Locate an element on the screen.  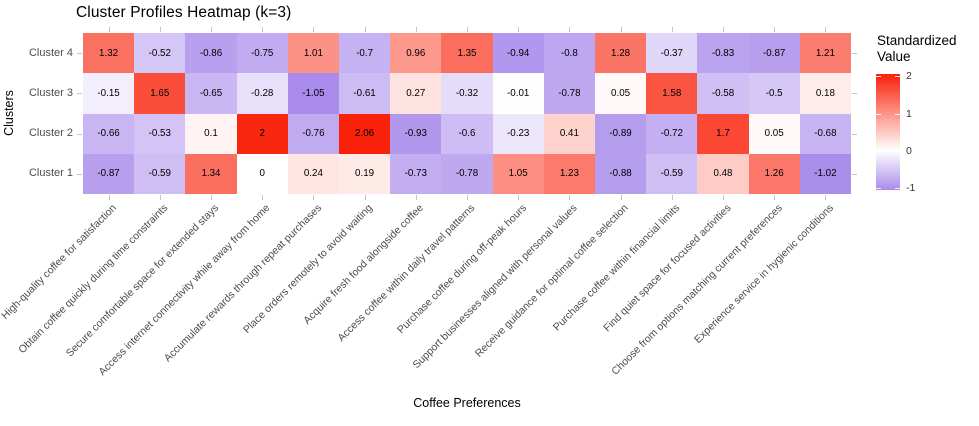
heatmap-cell: -0.88 is located at coordinates (621, 173).